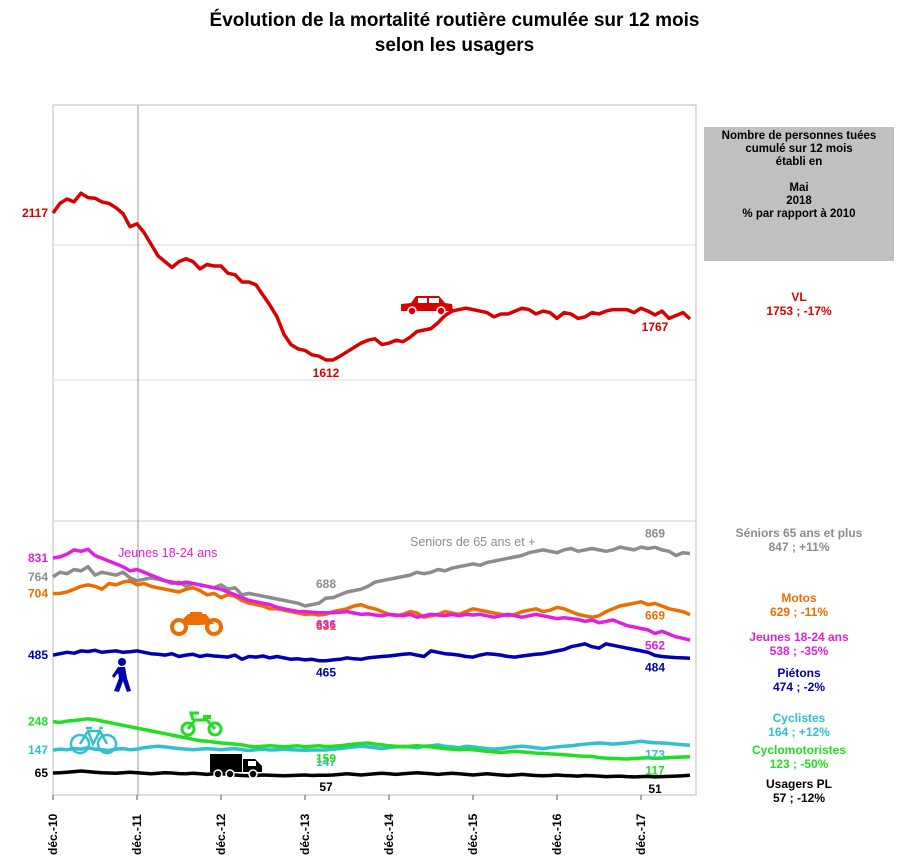  I want to click on data-label: 485, so click(38, 655).